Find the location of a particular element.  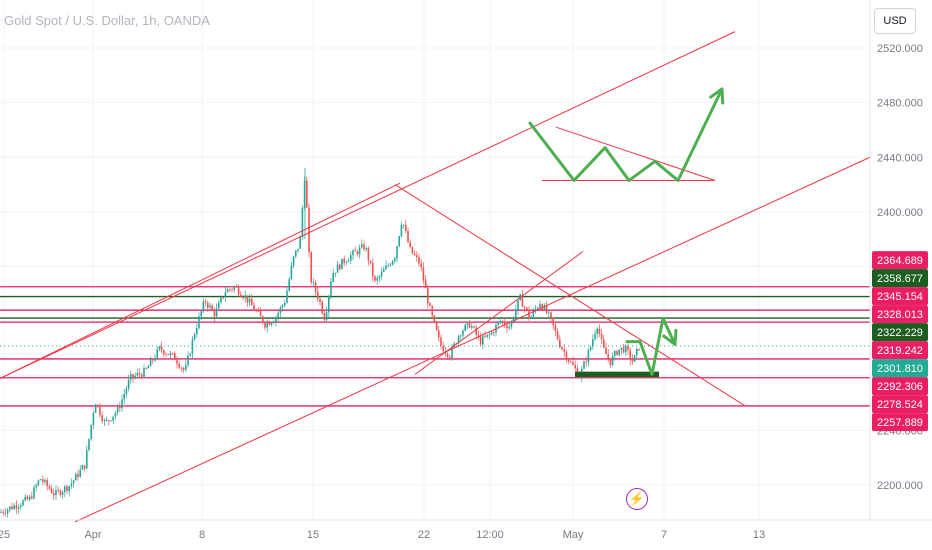

price-label: 2292.306 is located at coordinates (900, 387).